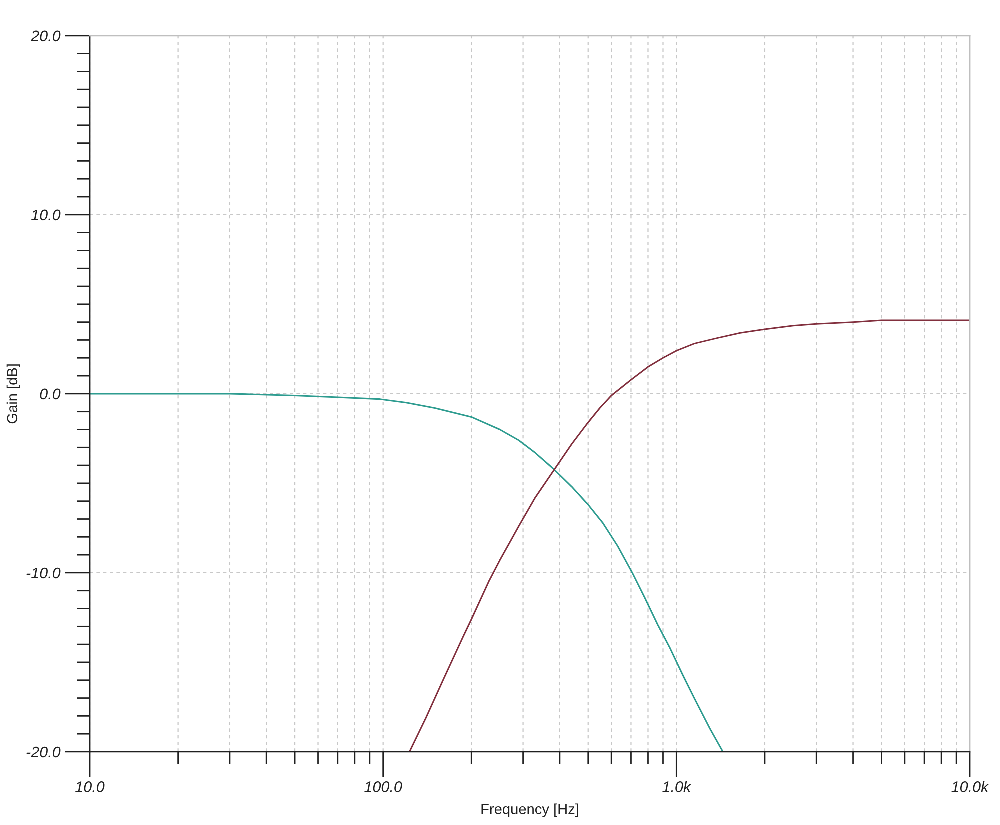 The image size is (1000, 825). I want to click on x-tick-label: 100.0, so click(383, 787).